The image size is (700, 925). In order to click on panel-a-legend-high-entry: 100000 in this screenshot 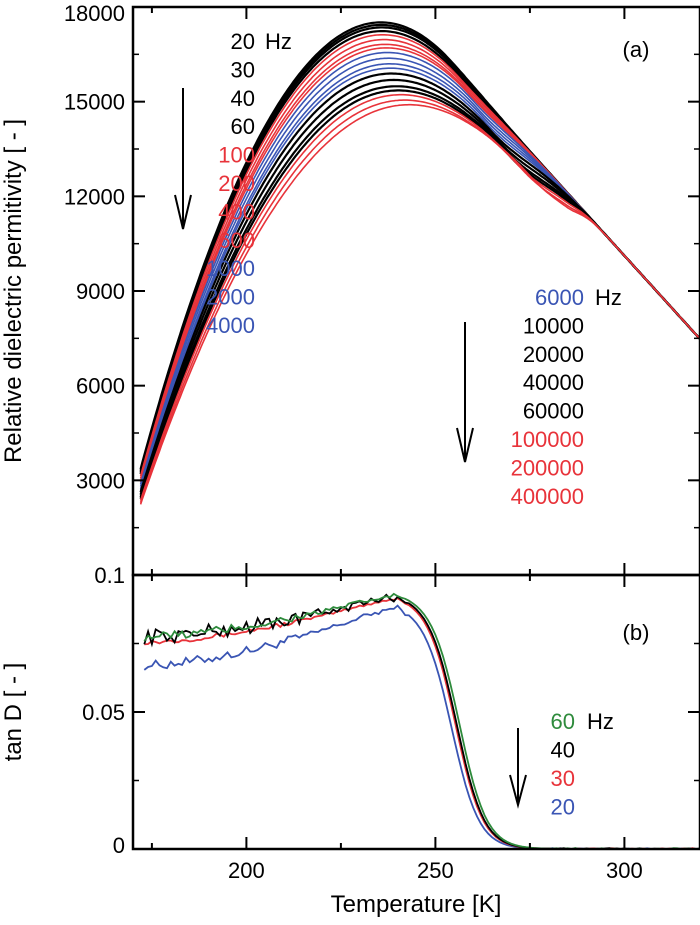, I will do `click(547, 439)`.